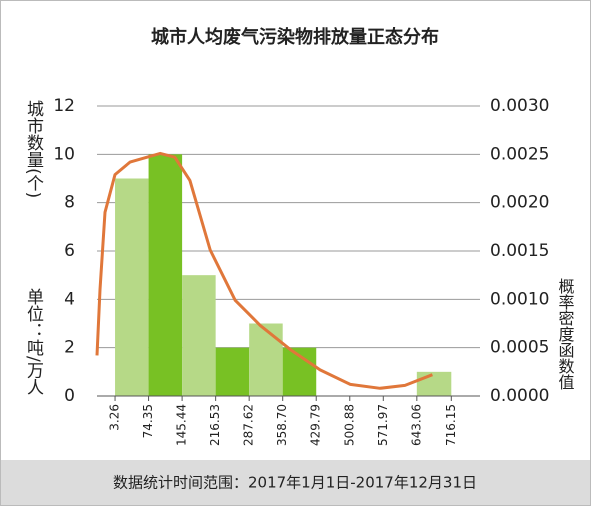 The image size is (591, 506). Describe the element at coordinates (64, 106) in the screenshot. I see `y-tick-label: 12` at that location.